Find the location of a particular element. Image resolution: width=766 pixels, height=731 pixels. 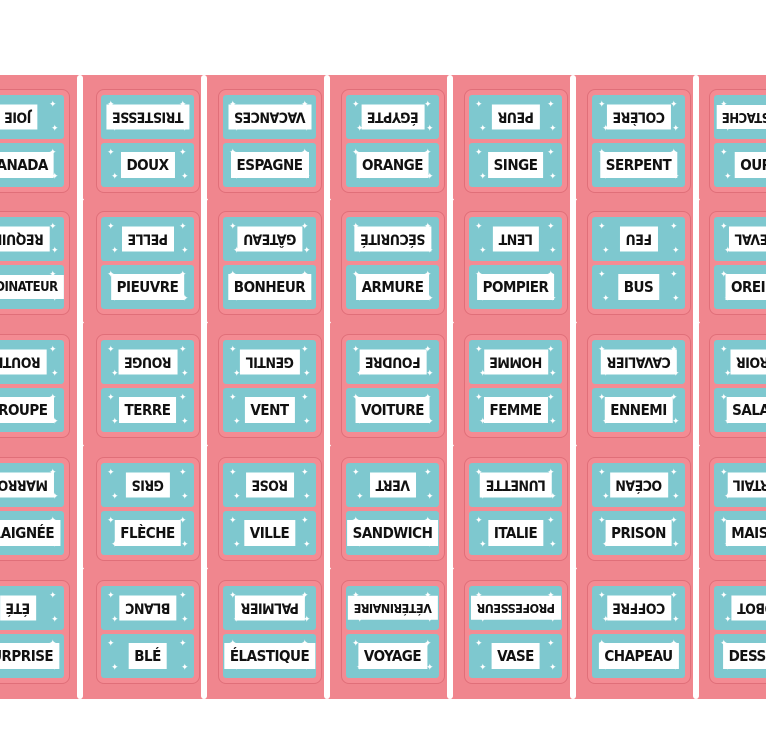

word-card: ✦ ✦ ✦ ✦ ROSE ✦ ✦ ✦ ✦ VILLE is located at coordinates (270, 509).